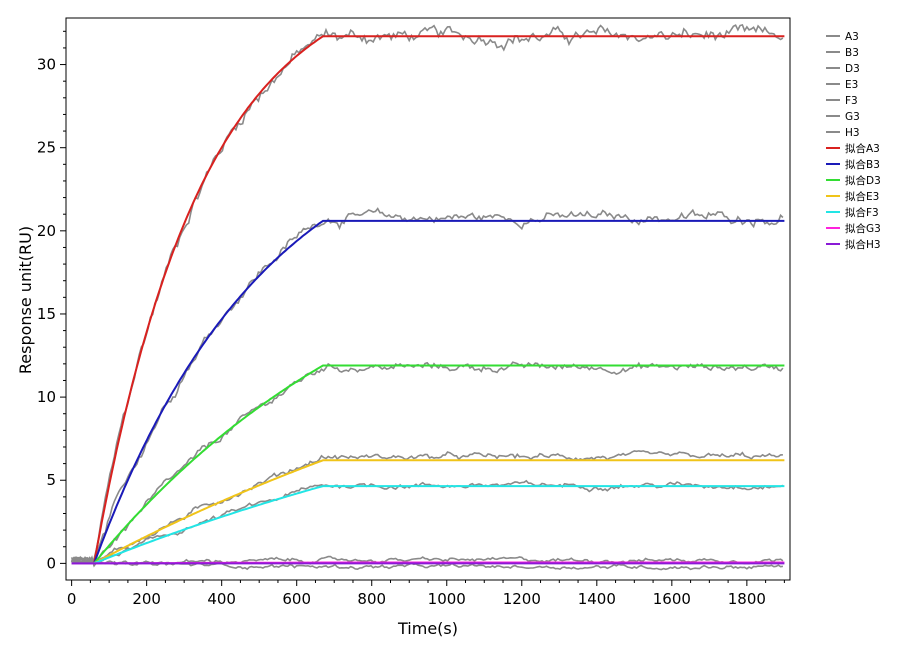 The width and height of the screenshot is (900, 650). I want to click on y-tick-label: 20, so click(46, 231).